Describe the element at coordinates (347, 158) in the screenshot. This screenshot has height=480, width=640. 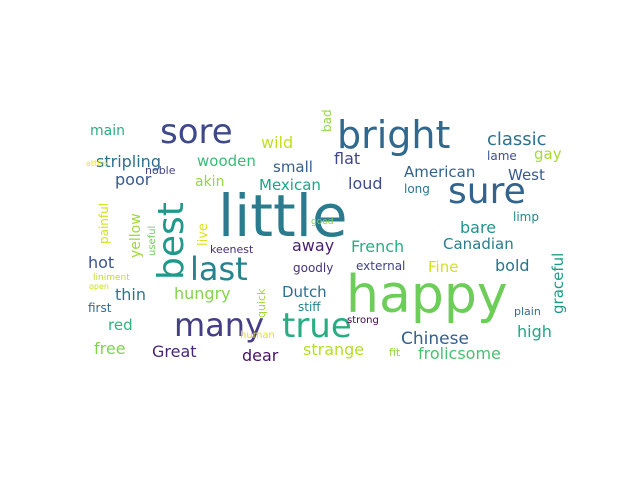
I see `word-flat: flat` at that location.